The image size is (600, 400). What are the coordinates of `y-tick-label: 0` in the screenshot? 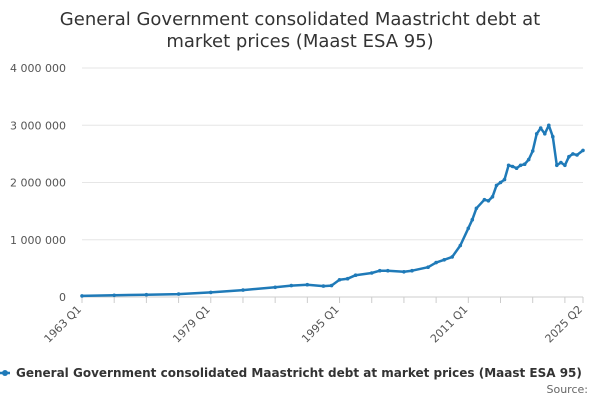 It's located at (62, 297).